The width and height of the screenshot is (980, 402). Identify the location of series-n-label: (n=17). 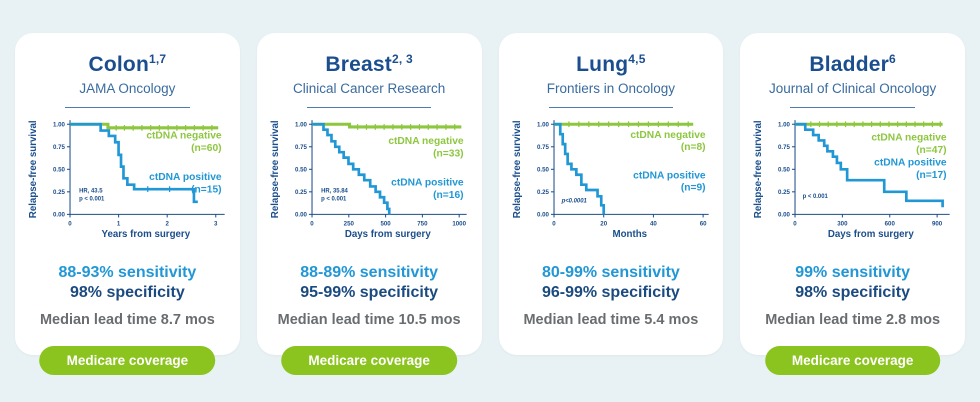
(931, 175).